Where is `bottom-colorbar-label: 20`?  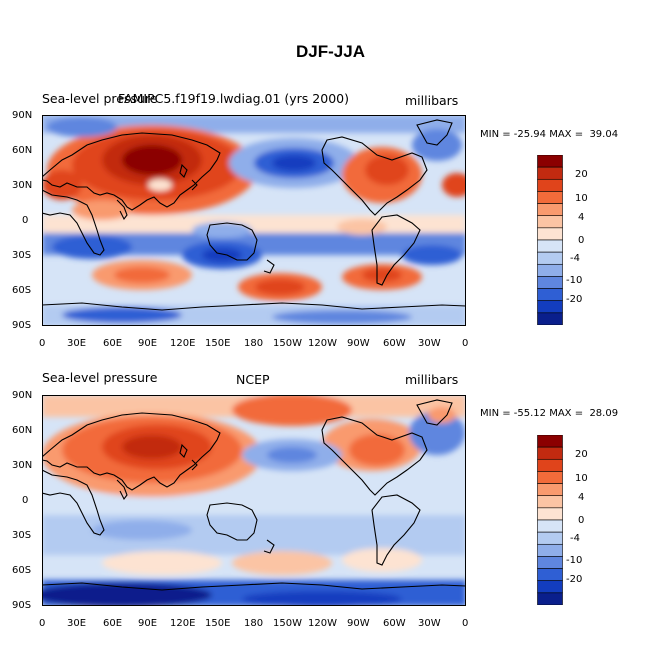
bottom-colorbar-label: 20 is located at coordinates (581, 454).